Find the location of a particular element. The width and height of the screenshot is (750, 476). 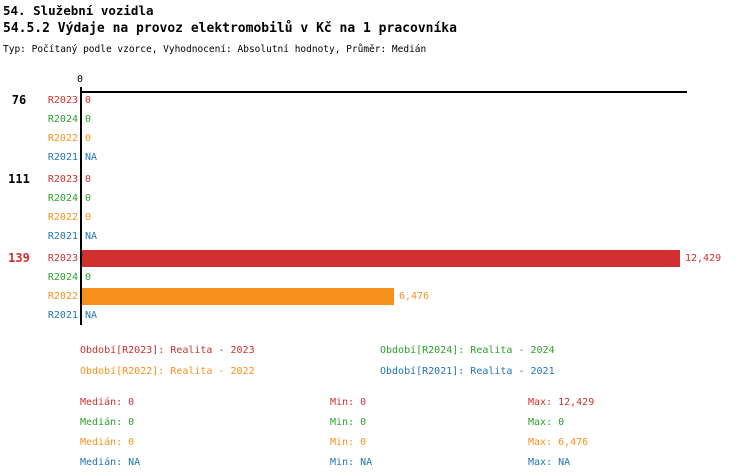

x-axis-tick-label: 0 is located at coordinates (80, 79).